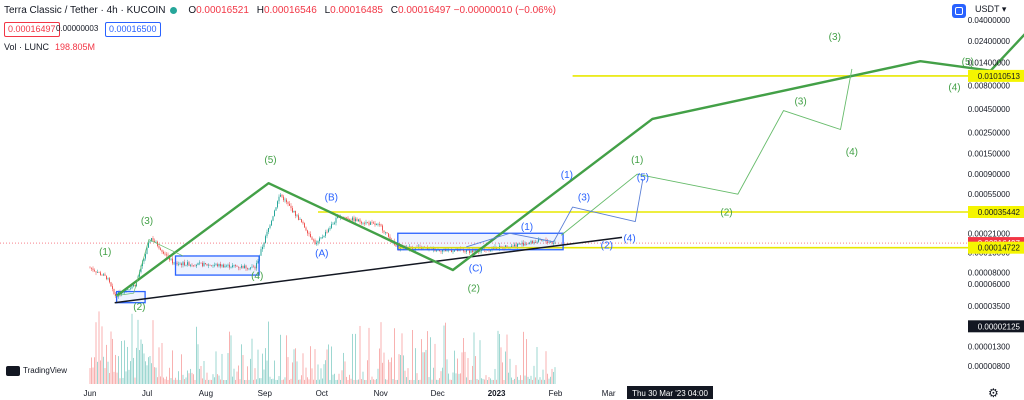  What do you see at coordinates (989, 174) in the screenshot?
I see `y-tick-label: 0.00090000` at bounding box center [989, 174].